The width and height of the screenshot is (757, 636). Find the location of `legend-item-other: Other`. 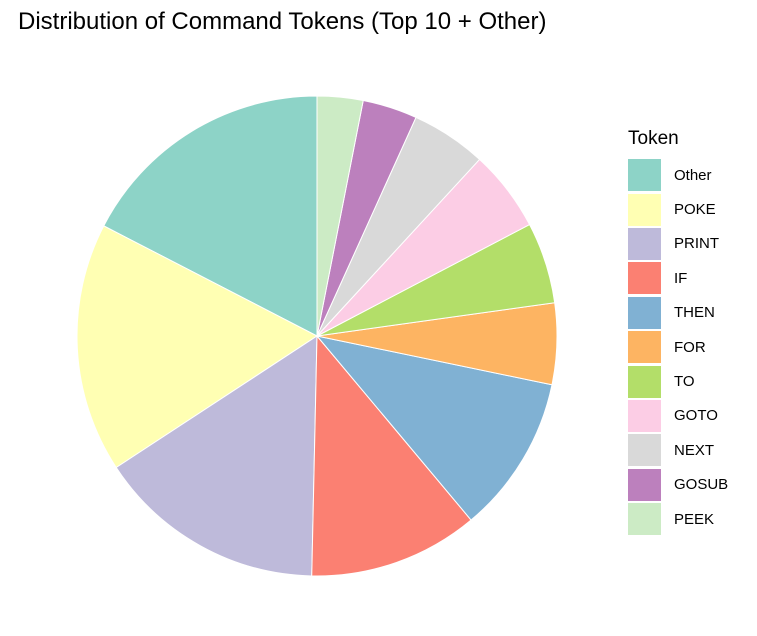

legend-item-other: Other is located at coordinates (678, 175).